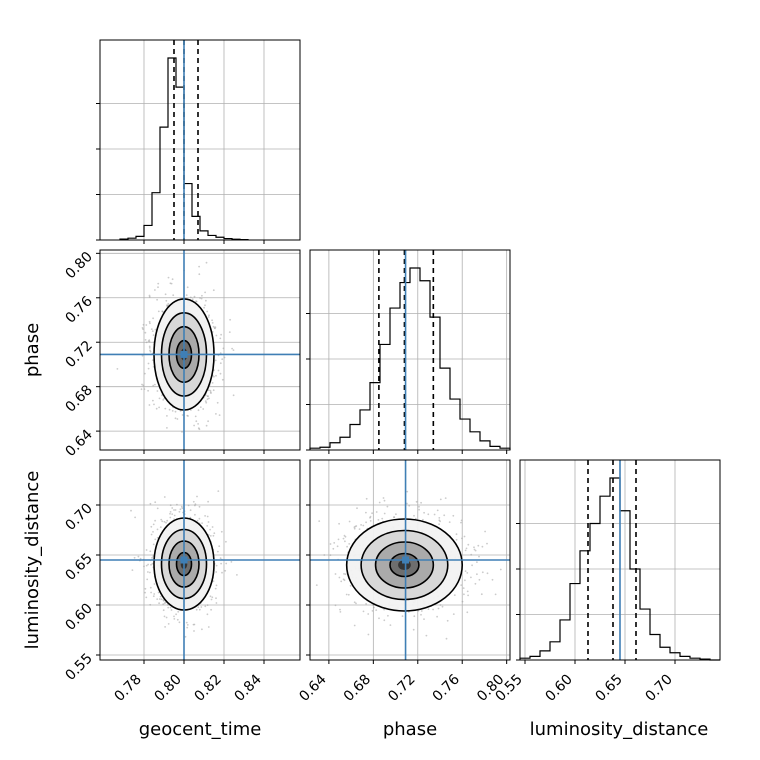 The width and height of the screenshot is (760, 760). I want to click on panel-geocent_time__phase-frame, so click(200, 350).